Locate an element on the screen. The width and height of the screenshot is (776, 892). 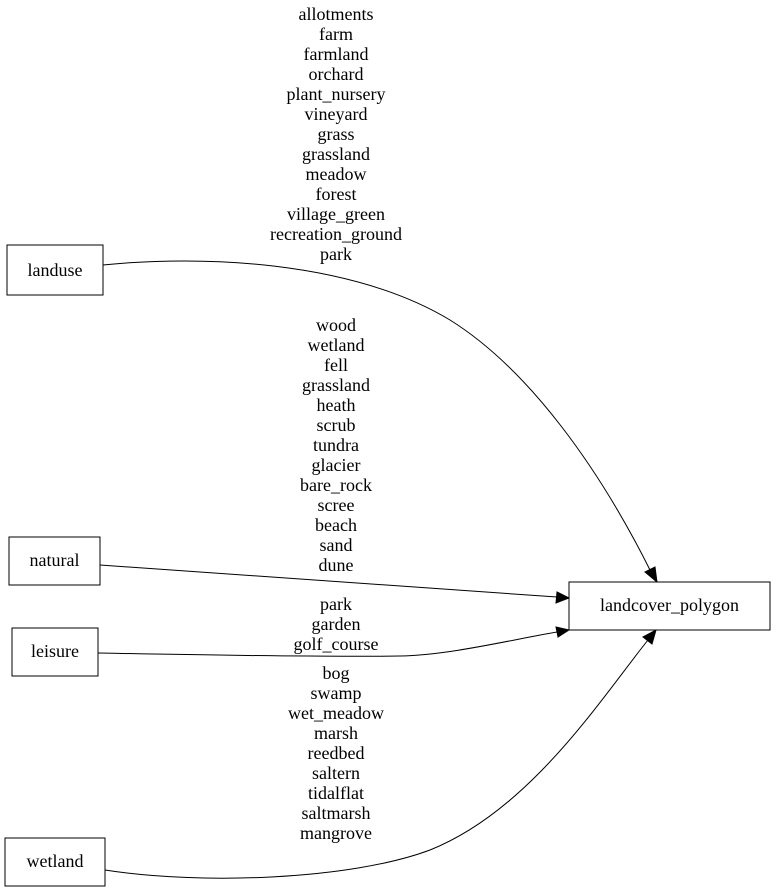
edge-label: meadow is located at coordinates (336, 174).